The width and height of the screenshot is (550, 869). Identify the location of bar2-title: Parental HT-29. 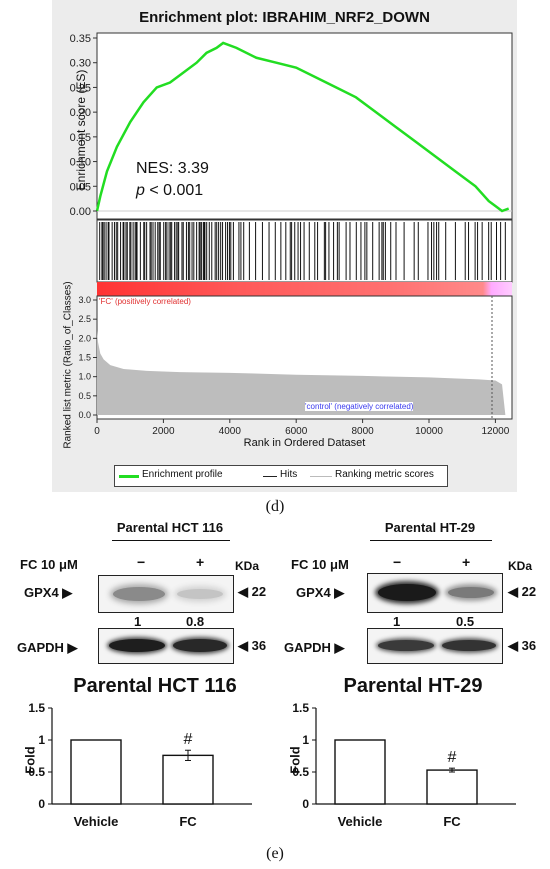
(413, 686).